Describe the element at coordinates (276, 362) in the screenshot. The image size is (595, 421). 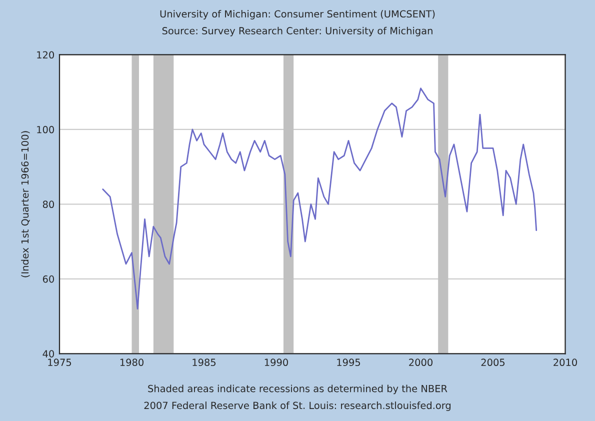
I see `x-tick-label: 1990` at that location.